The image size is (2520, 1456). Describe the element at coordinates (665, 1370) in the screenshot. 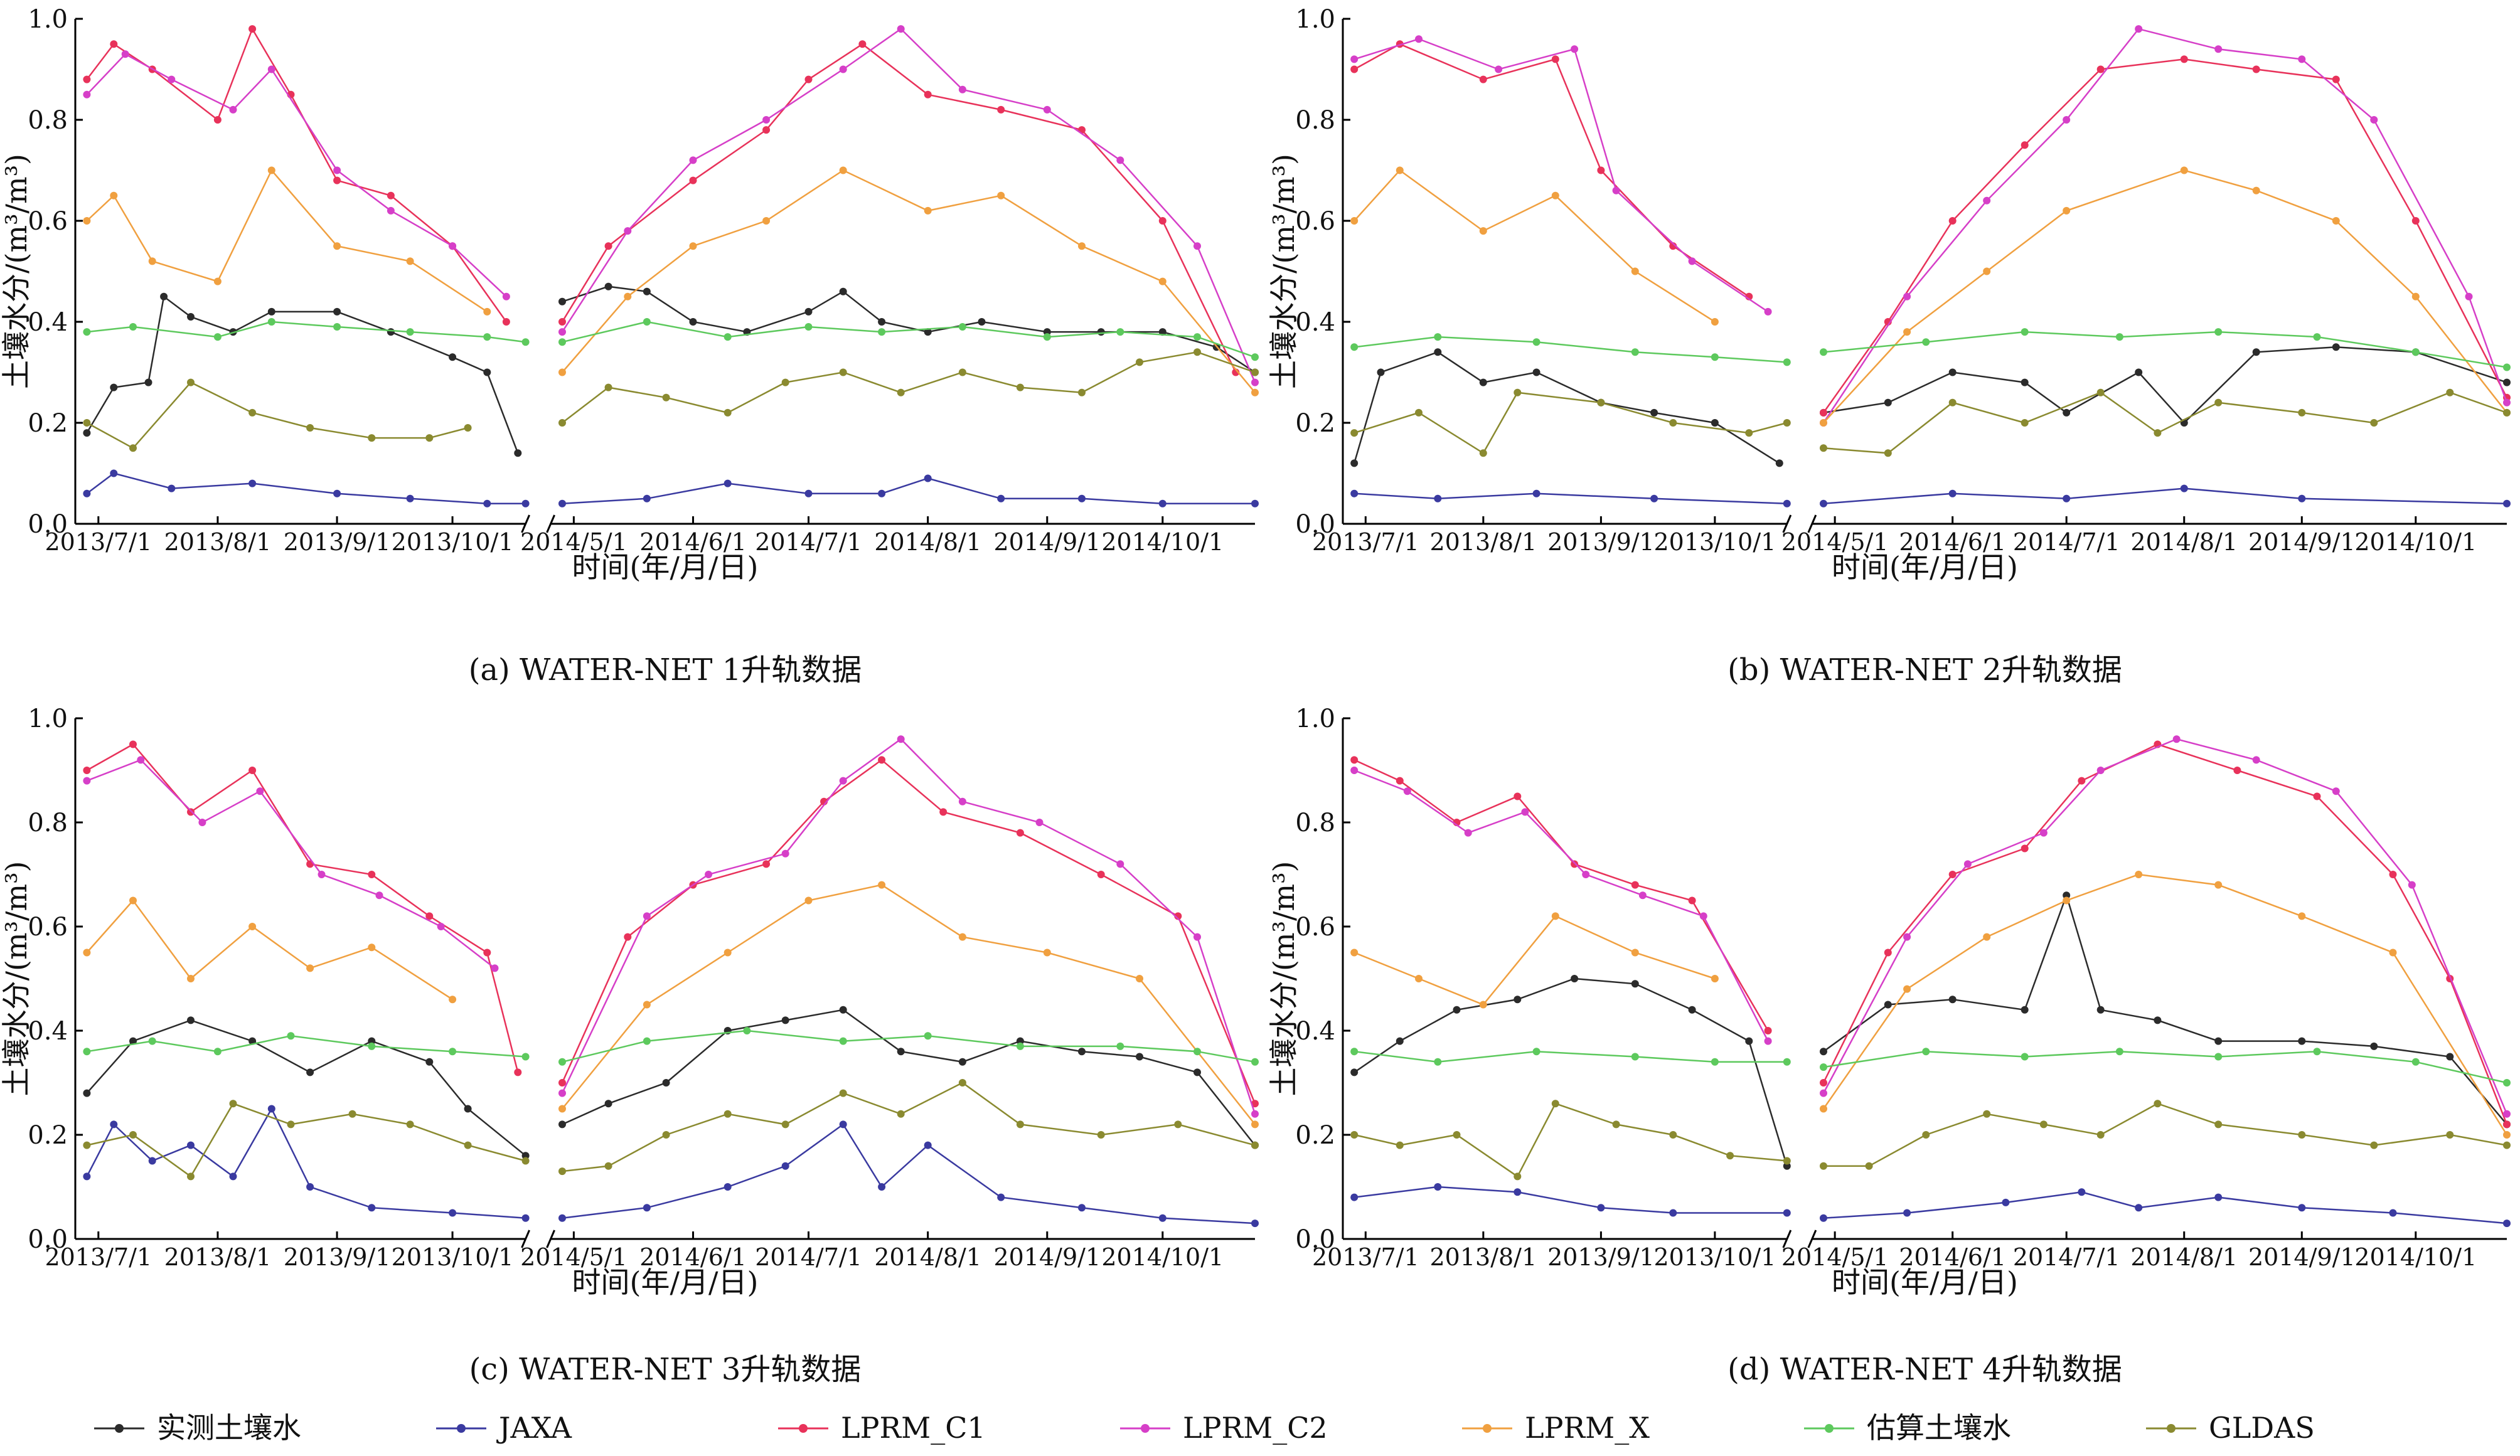

I see `panel-caption: (c) WATER-NET 3升轨数据` at that location.